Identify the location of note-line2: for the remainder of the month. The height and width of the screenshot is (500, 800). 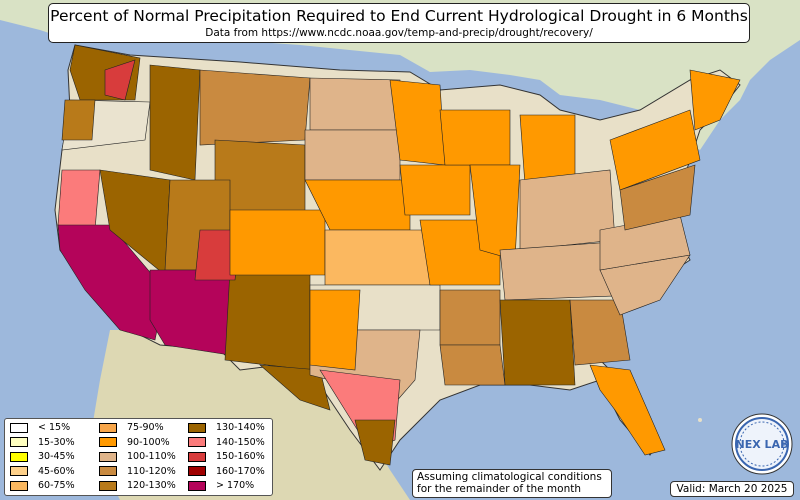
(499, 489).